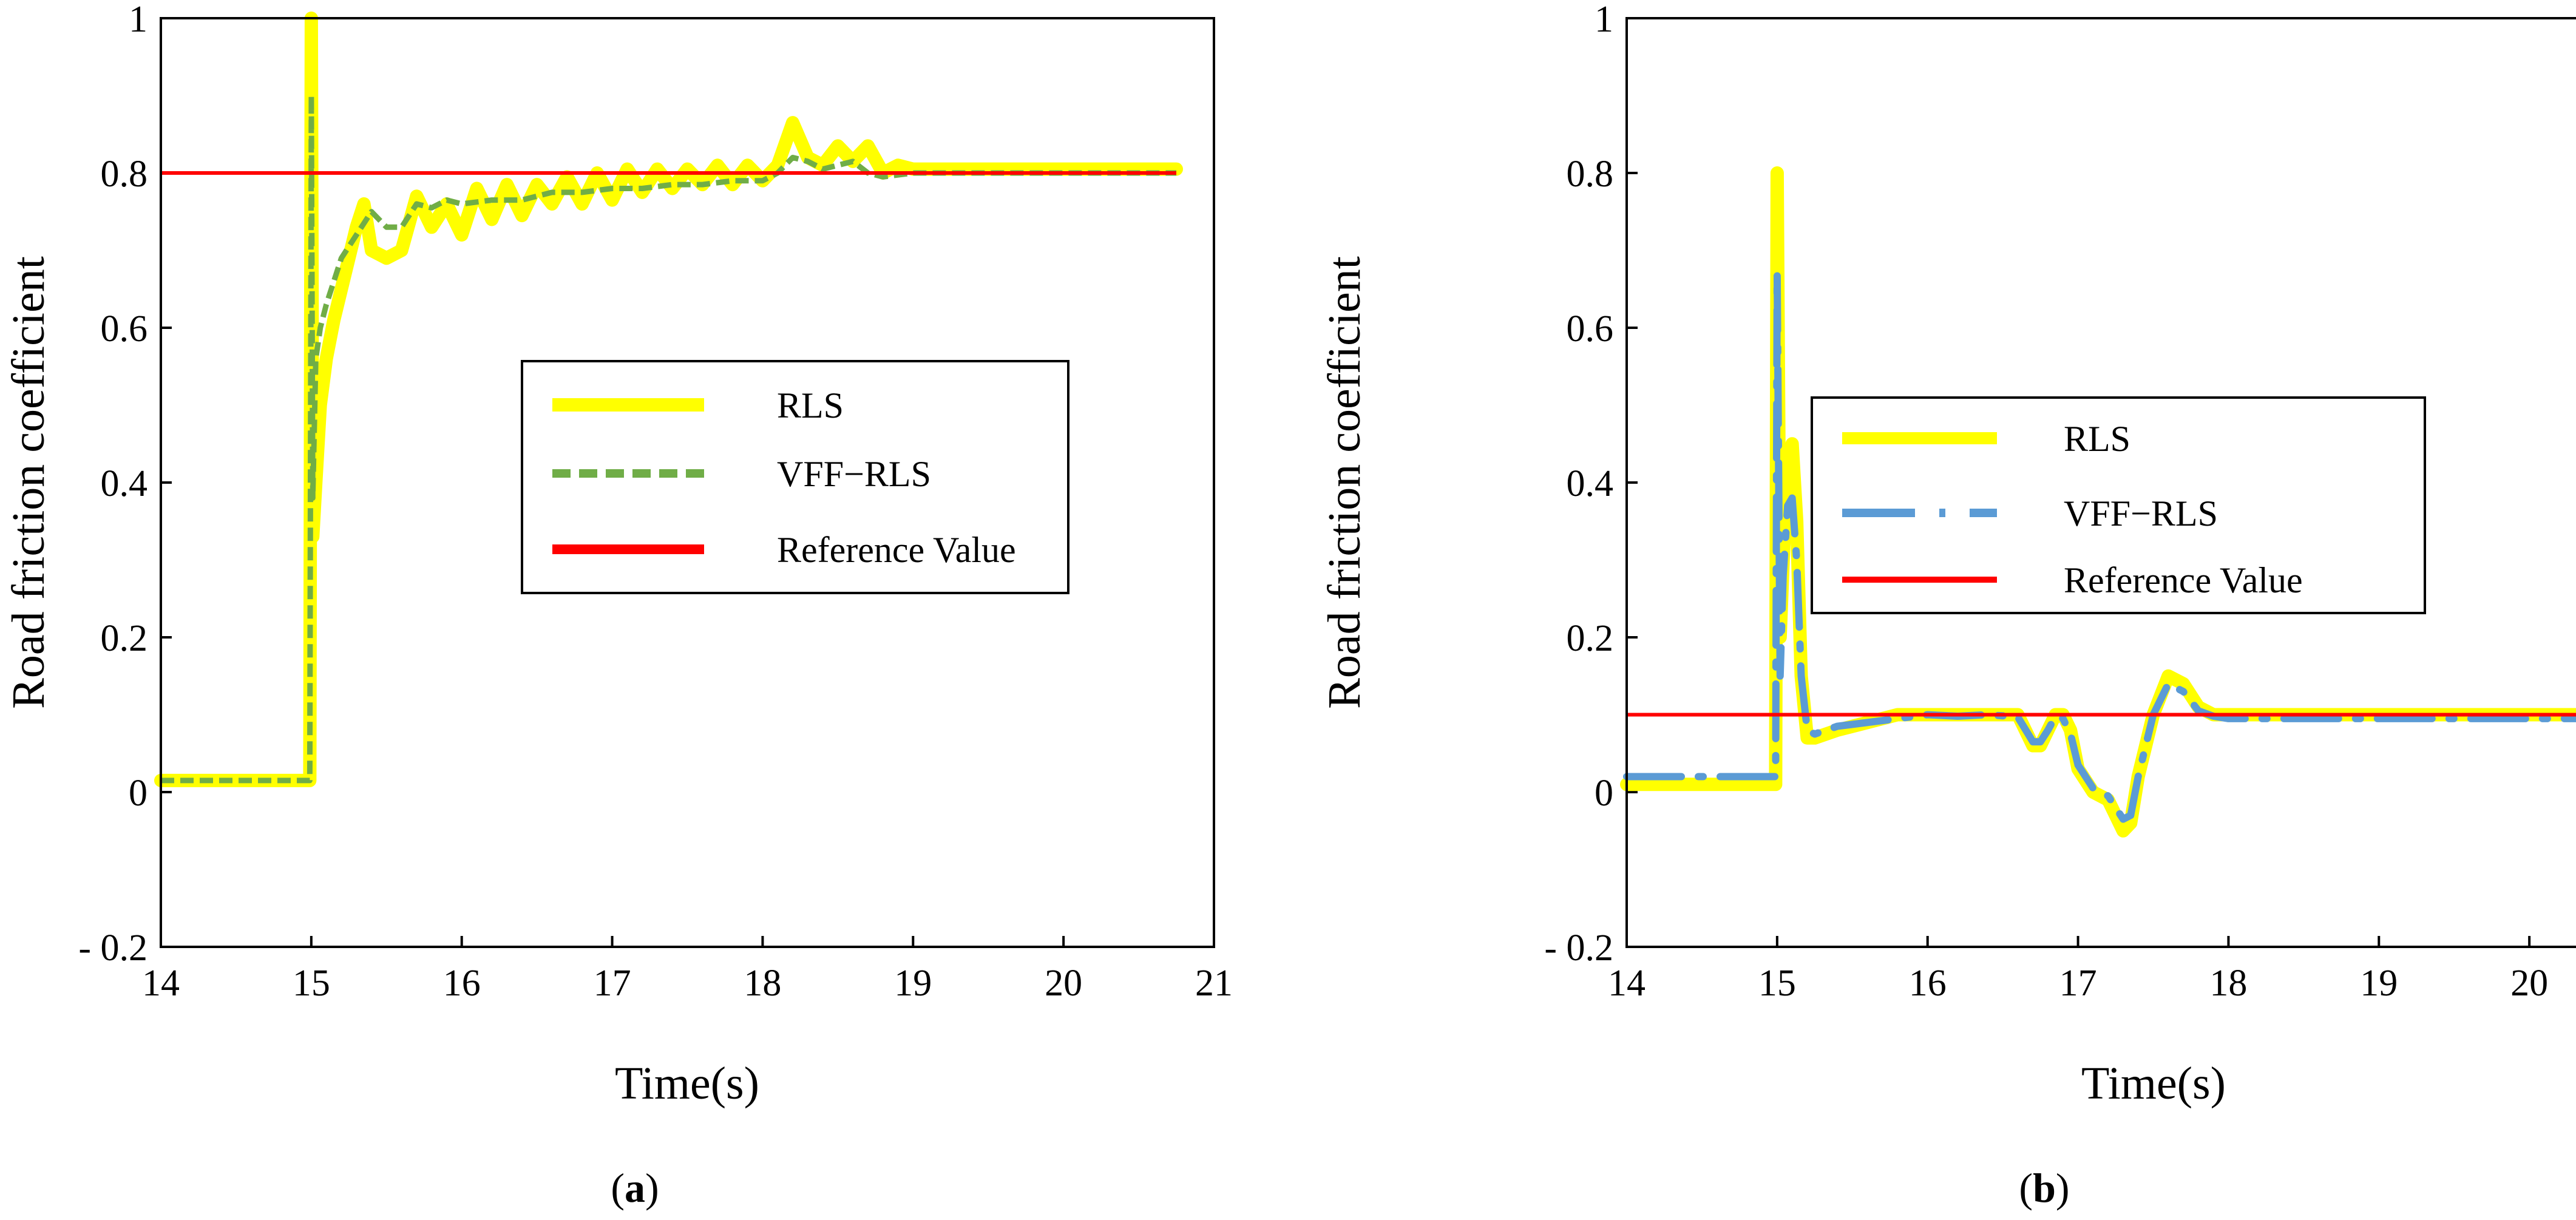  What do you see at coordinates (161, 983) in the screenshot?
I see `panel-a-x-tick-label: 14` at bounding box center [161, 983].